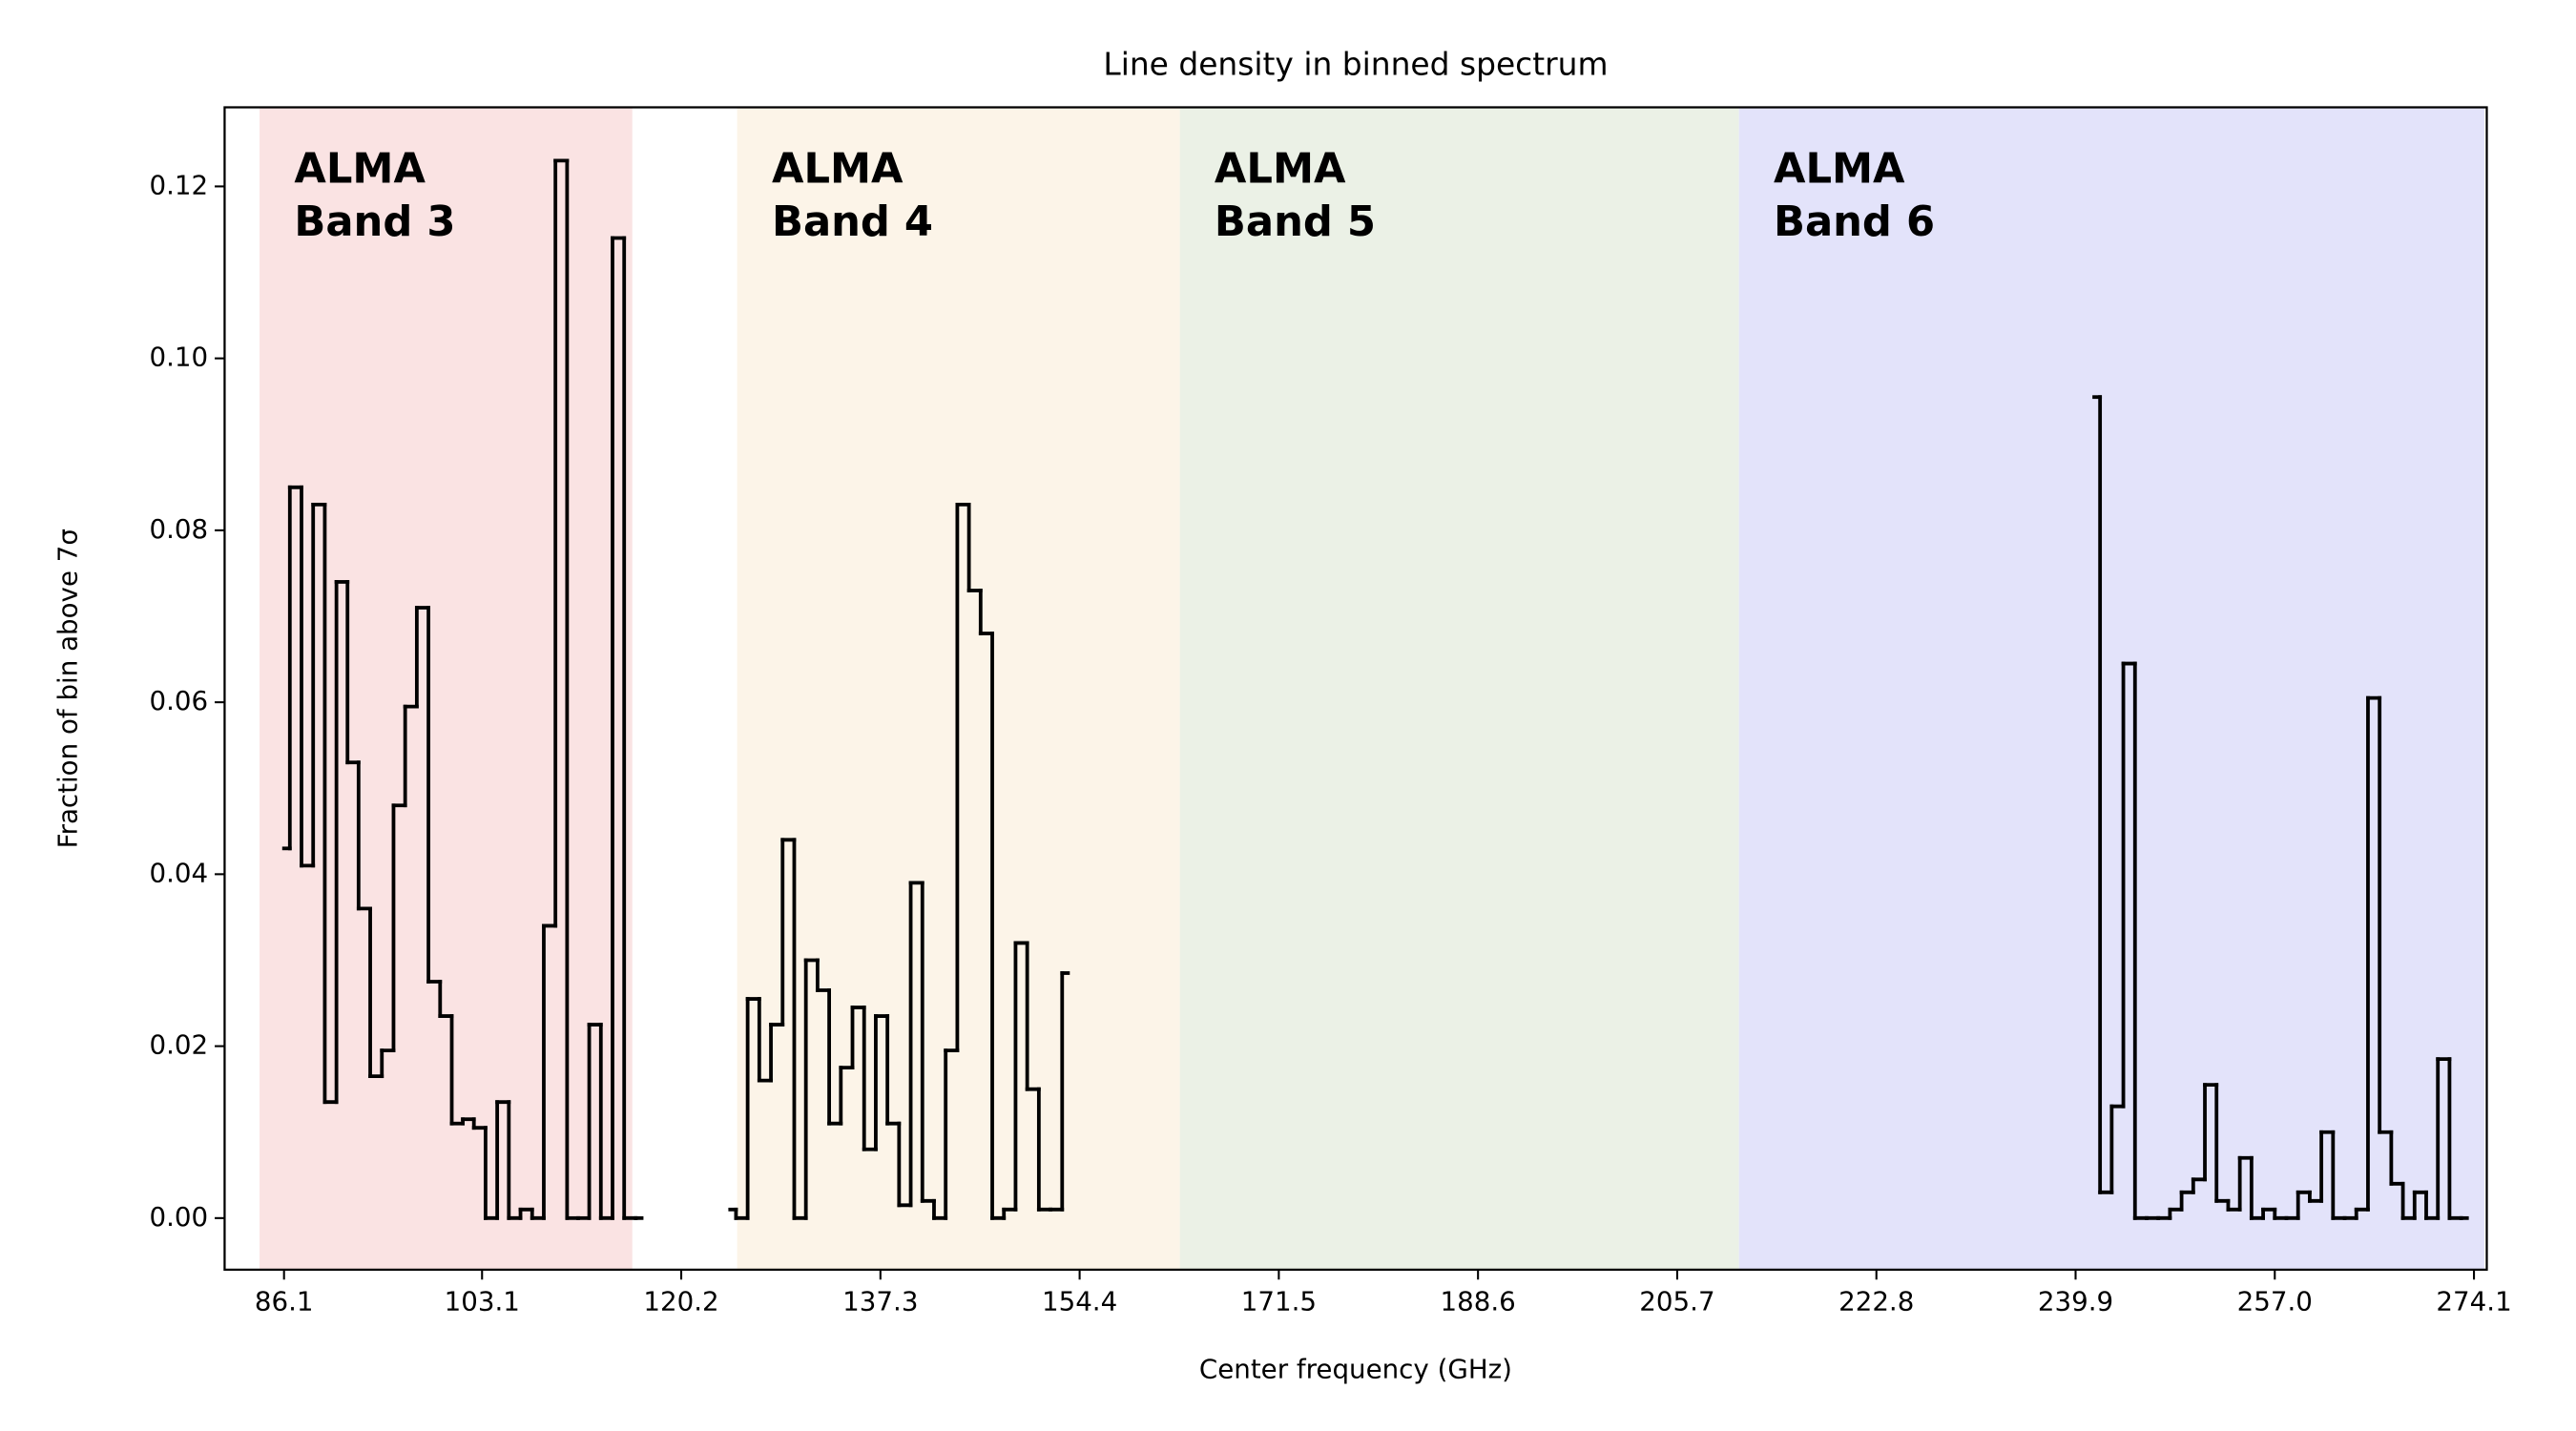 This screenshot has height=1431, width=2576. What do you see at coordinates (178, 1217) in the screenshot?
I see `y-tick-label: 0.00` at bounding box center [178, 1217].